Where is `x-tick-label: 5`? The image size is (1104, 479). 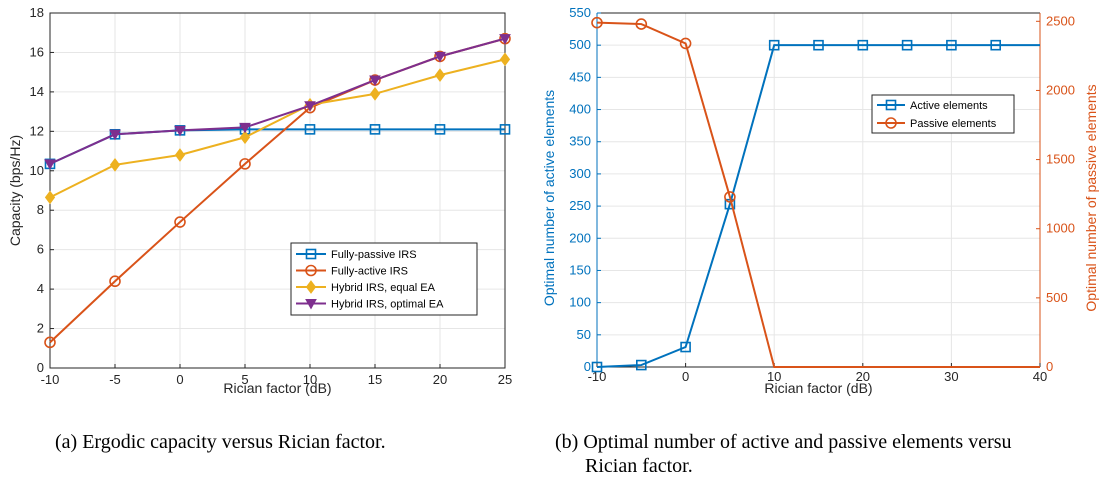
x-tick-label: 5 is located at coordinates (244, 379).